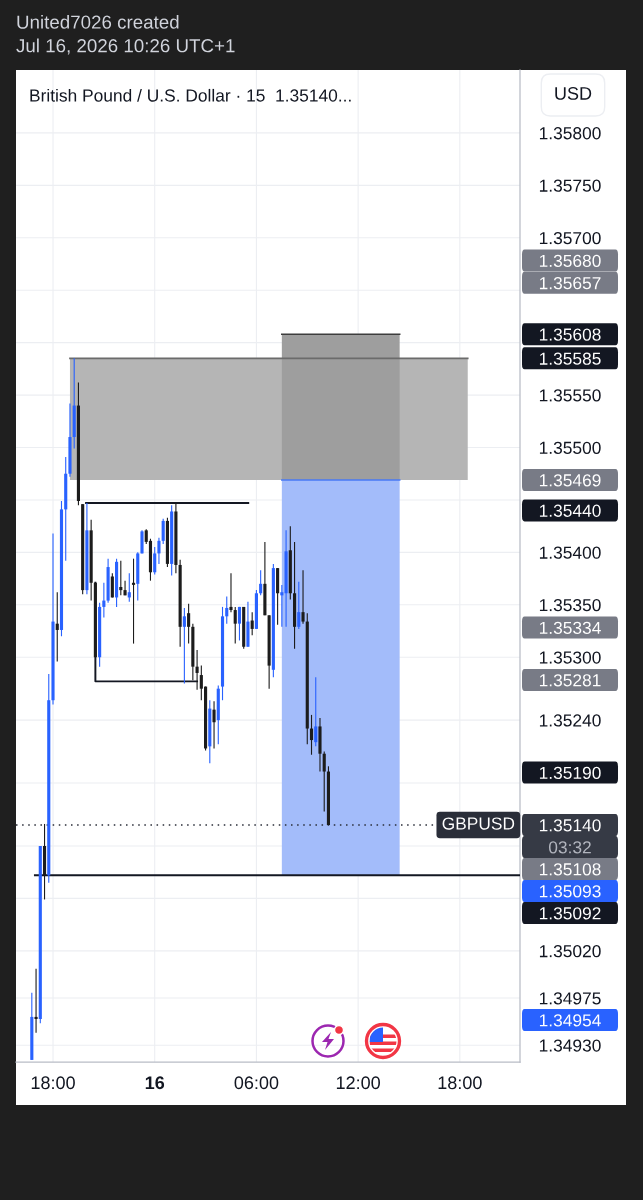 This screenshot has height=1200, width=643. Describe the element at coordinates (570, 913) in the screenshot. I see `text: 1.35092` at that location.